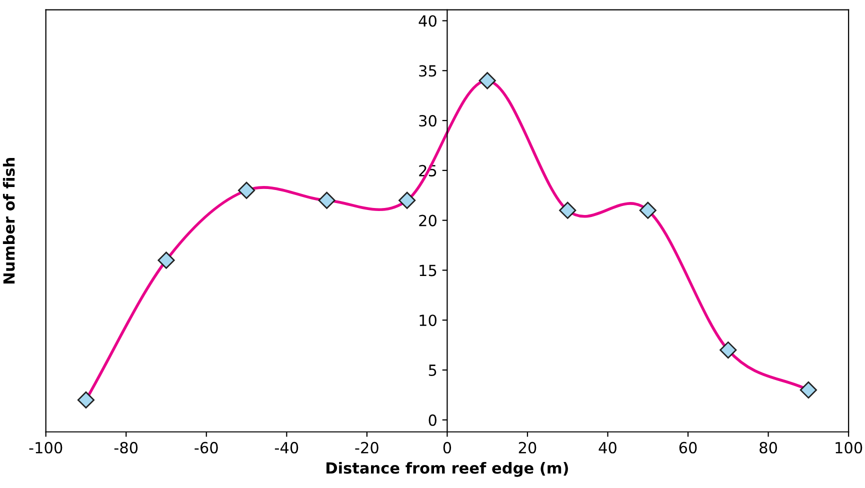 The width and height of the screenshot is (865, 488). Describe the element at coordinates (768, 448) in the screenshot. I see `x-tick-label: 80` at that location.